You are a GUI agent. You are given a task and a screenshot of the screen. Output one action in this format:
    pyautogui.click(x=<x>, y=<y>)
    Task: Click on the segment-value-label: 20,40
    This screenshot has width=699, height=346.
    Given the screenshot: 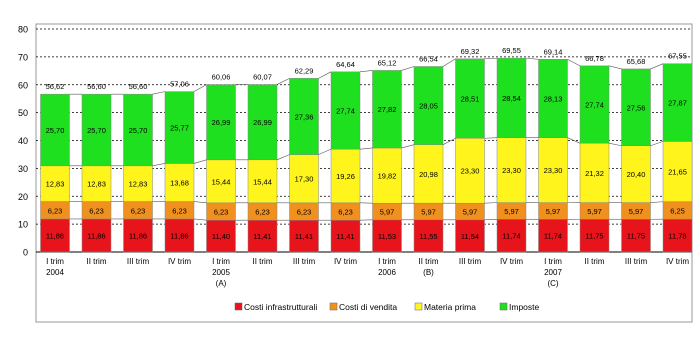 What is the action you would take?
    pyautogui.click(x=636, y=174)
    